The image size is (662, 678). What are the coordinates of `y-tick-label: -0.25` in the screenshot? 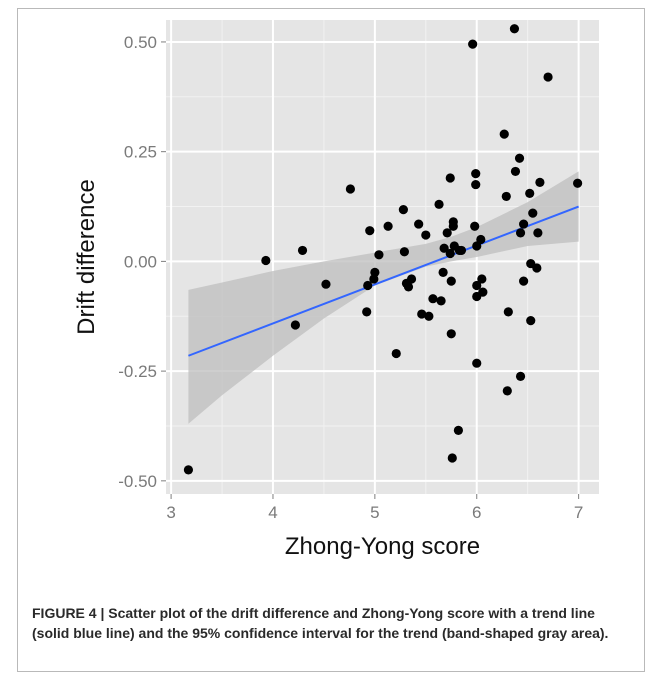 It's located at (137, 371).